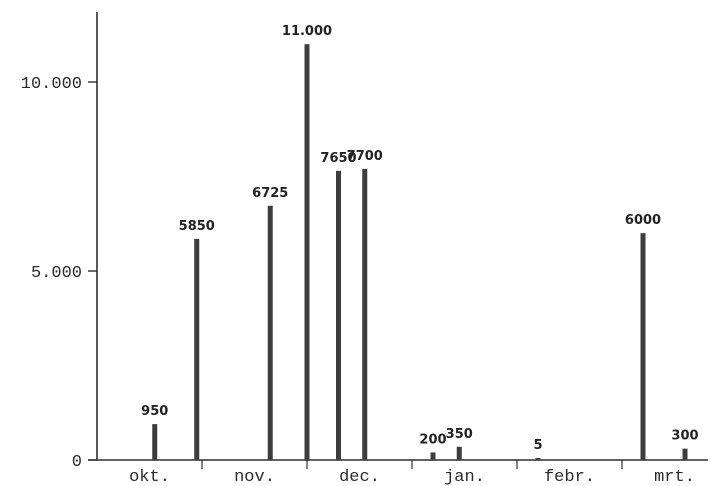  Describe the element at coordinates (197, 226) in the screenshot. I see `bar-value-label: 5850` at that location.